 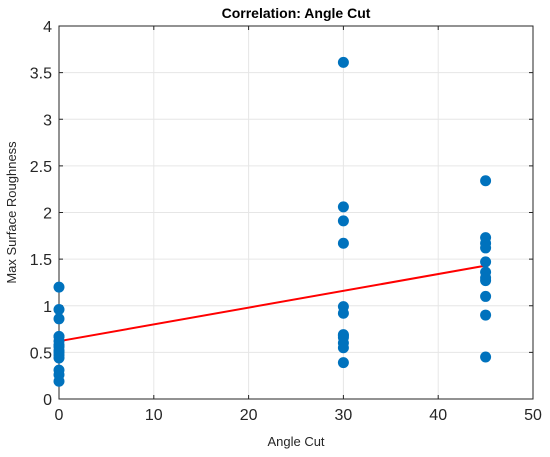 I want to click on x-tick-label: 0, so click(x=59, y=415).